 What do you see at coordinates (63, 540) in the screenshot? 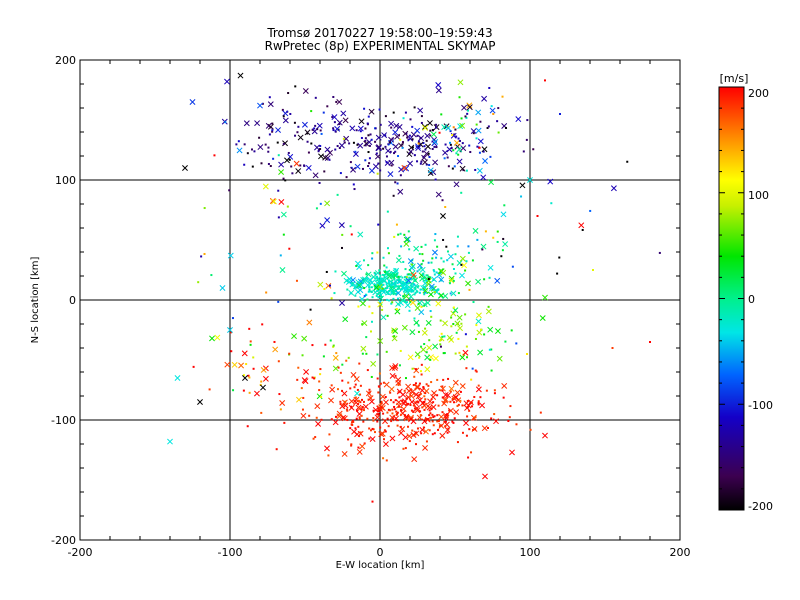
I see `y-tick-label: -200` at bounding box center [63, 540].